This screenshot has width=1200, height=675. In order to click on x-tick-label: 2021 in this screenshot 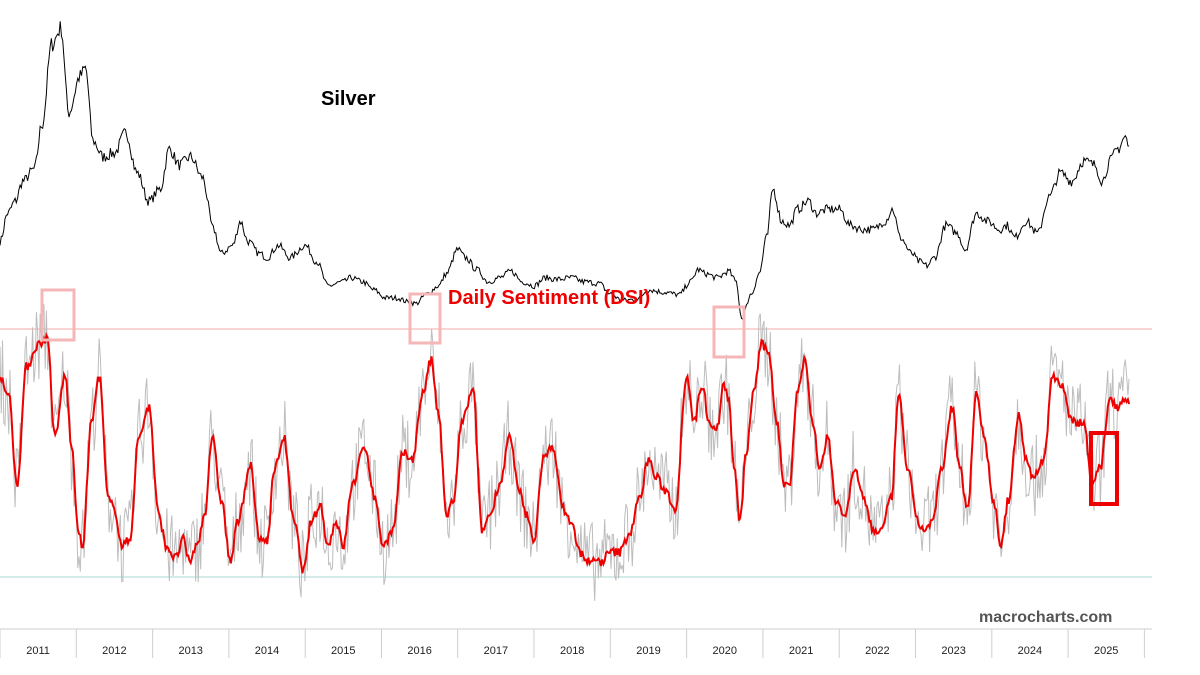, I will do `click(801, 651)`.